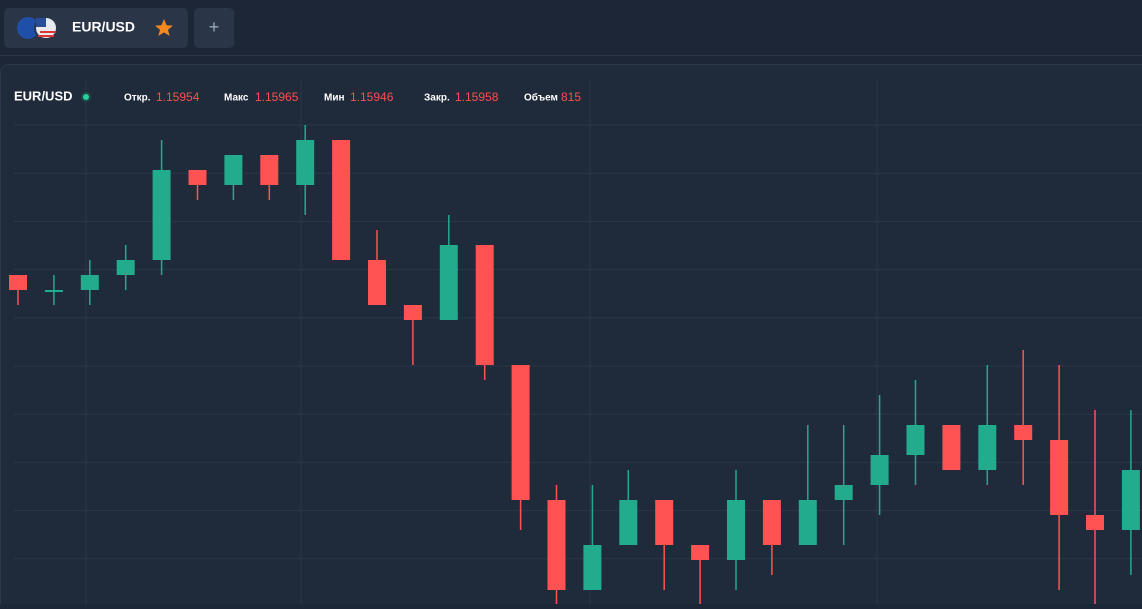  Describe the element at coordinates (43, 95) in the screenshot. I see `legend-symbol: EUR/USD` at that location.